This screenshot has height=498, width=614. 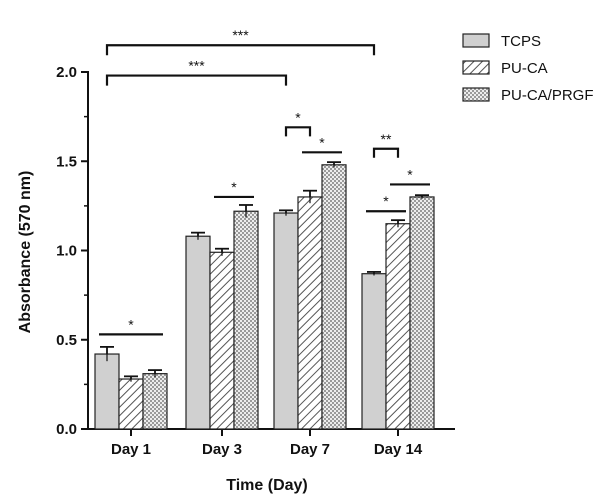 I want to click on x-tick-label: Day 3, so click(x=222, y=449).